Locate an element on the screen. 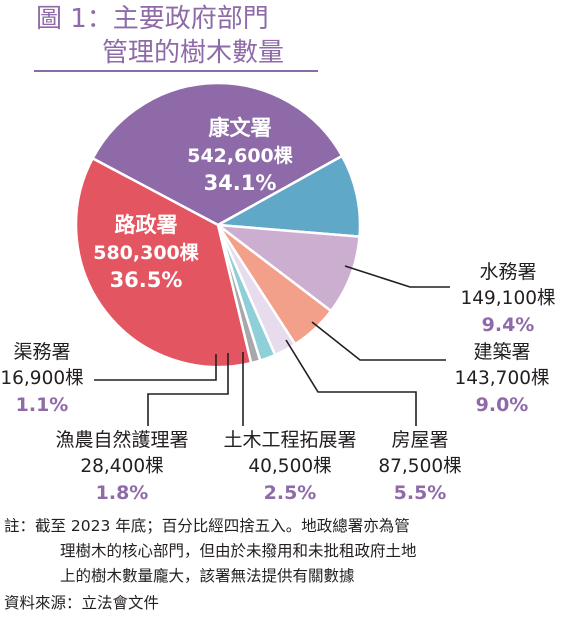 This screenshot has width=566, height=624. callout-value-2: 143,700棵 is located at coordinates (501, 378).